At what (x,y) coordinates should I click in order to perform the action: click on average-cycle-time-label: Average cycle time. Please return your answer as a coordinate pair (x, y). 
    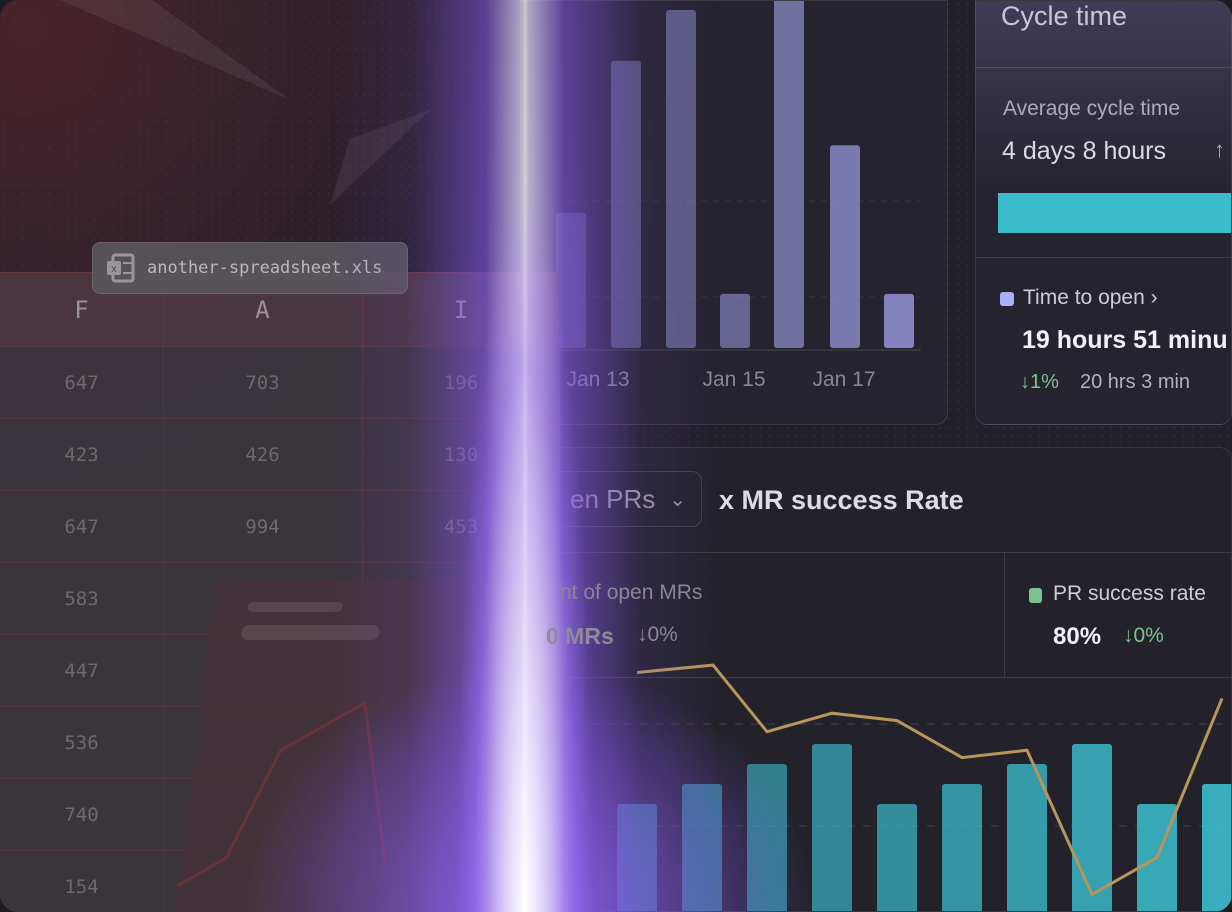
    Looking at the image, I should click on (1092, 108).